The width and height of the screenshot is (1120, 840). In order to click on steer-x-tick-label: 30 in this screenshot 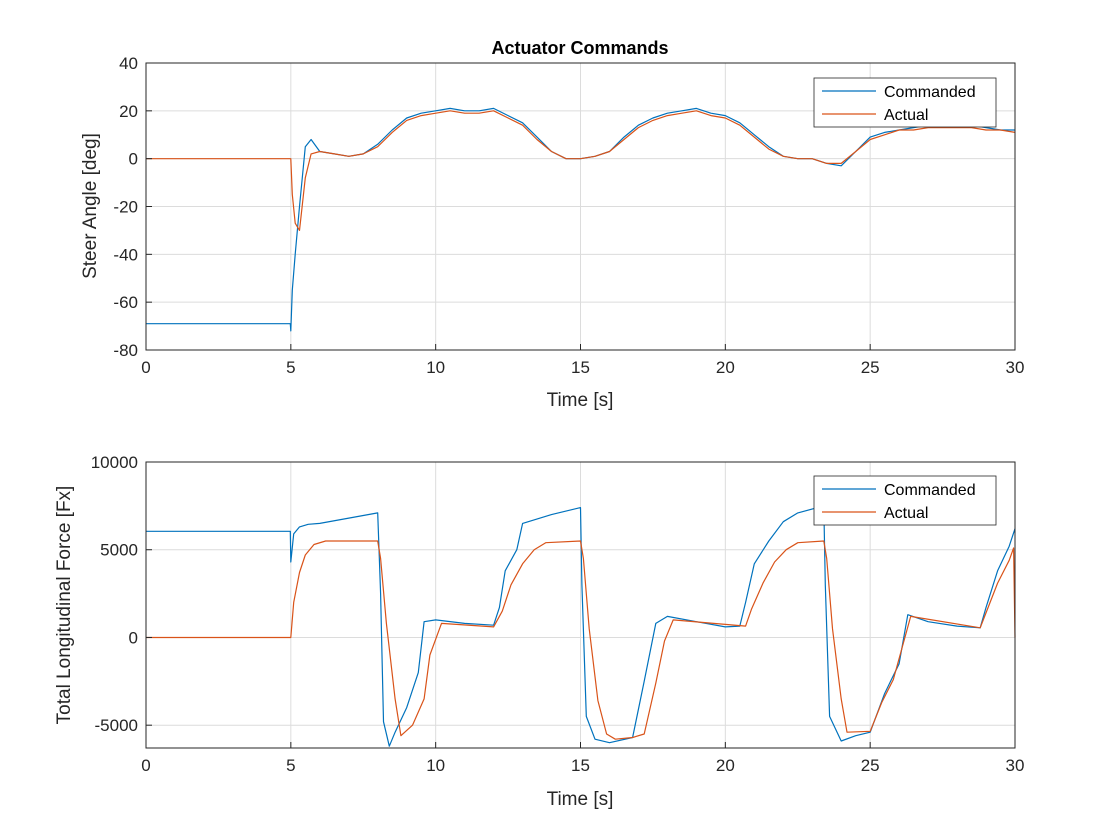, I will do `click(1015, 367)`.